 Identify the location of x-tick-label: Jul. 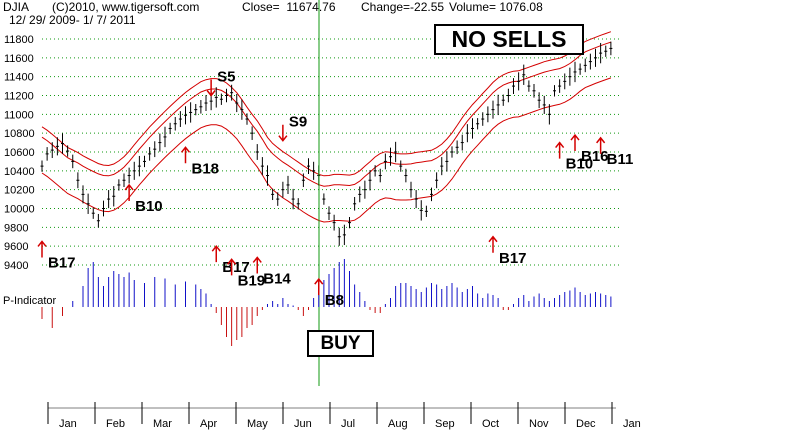
(348, 424).